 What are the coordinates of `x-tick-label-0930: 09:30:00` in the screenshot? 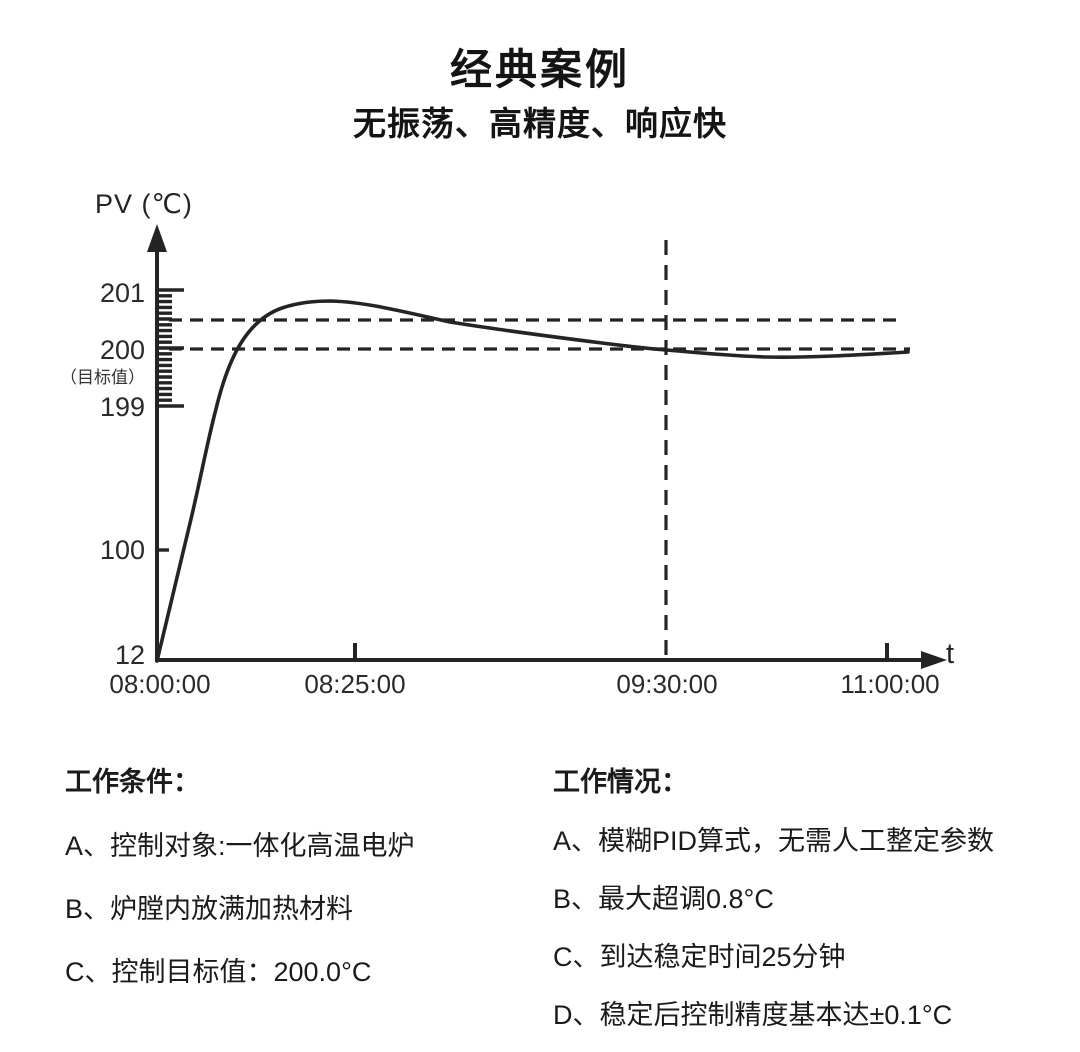 It's located at (667, 684).